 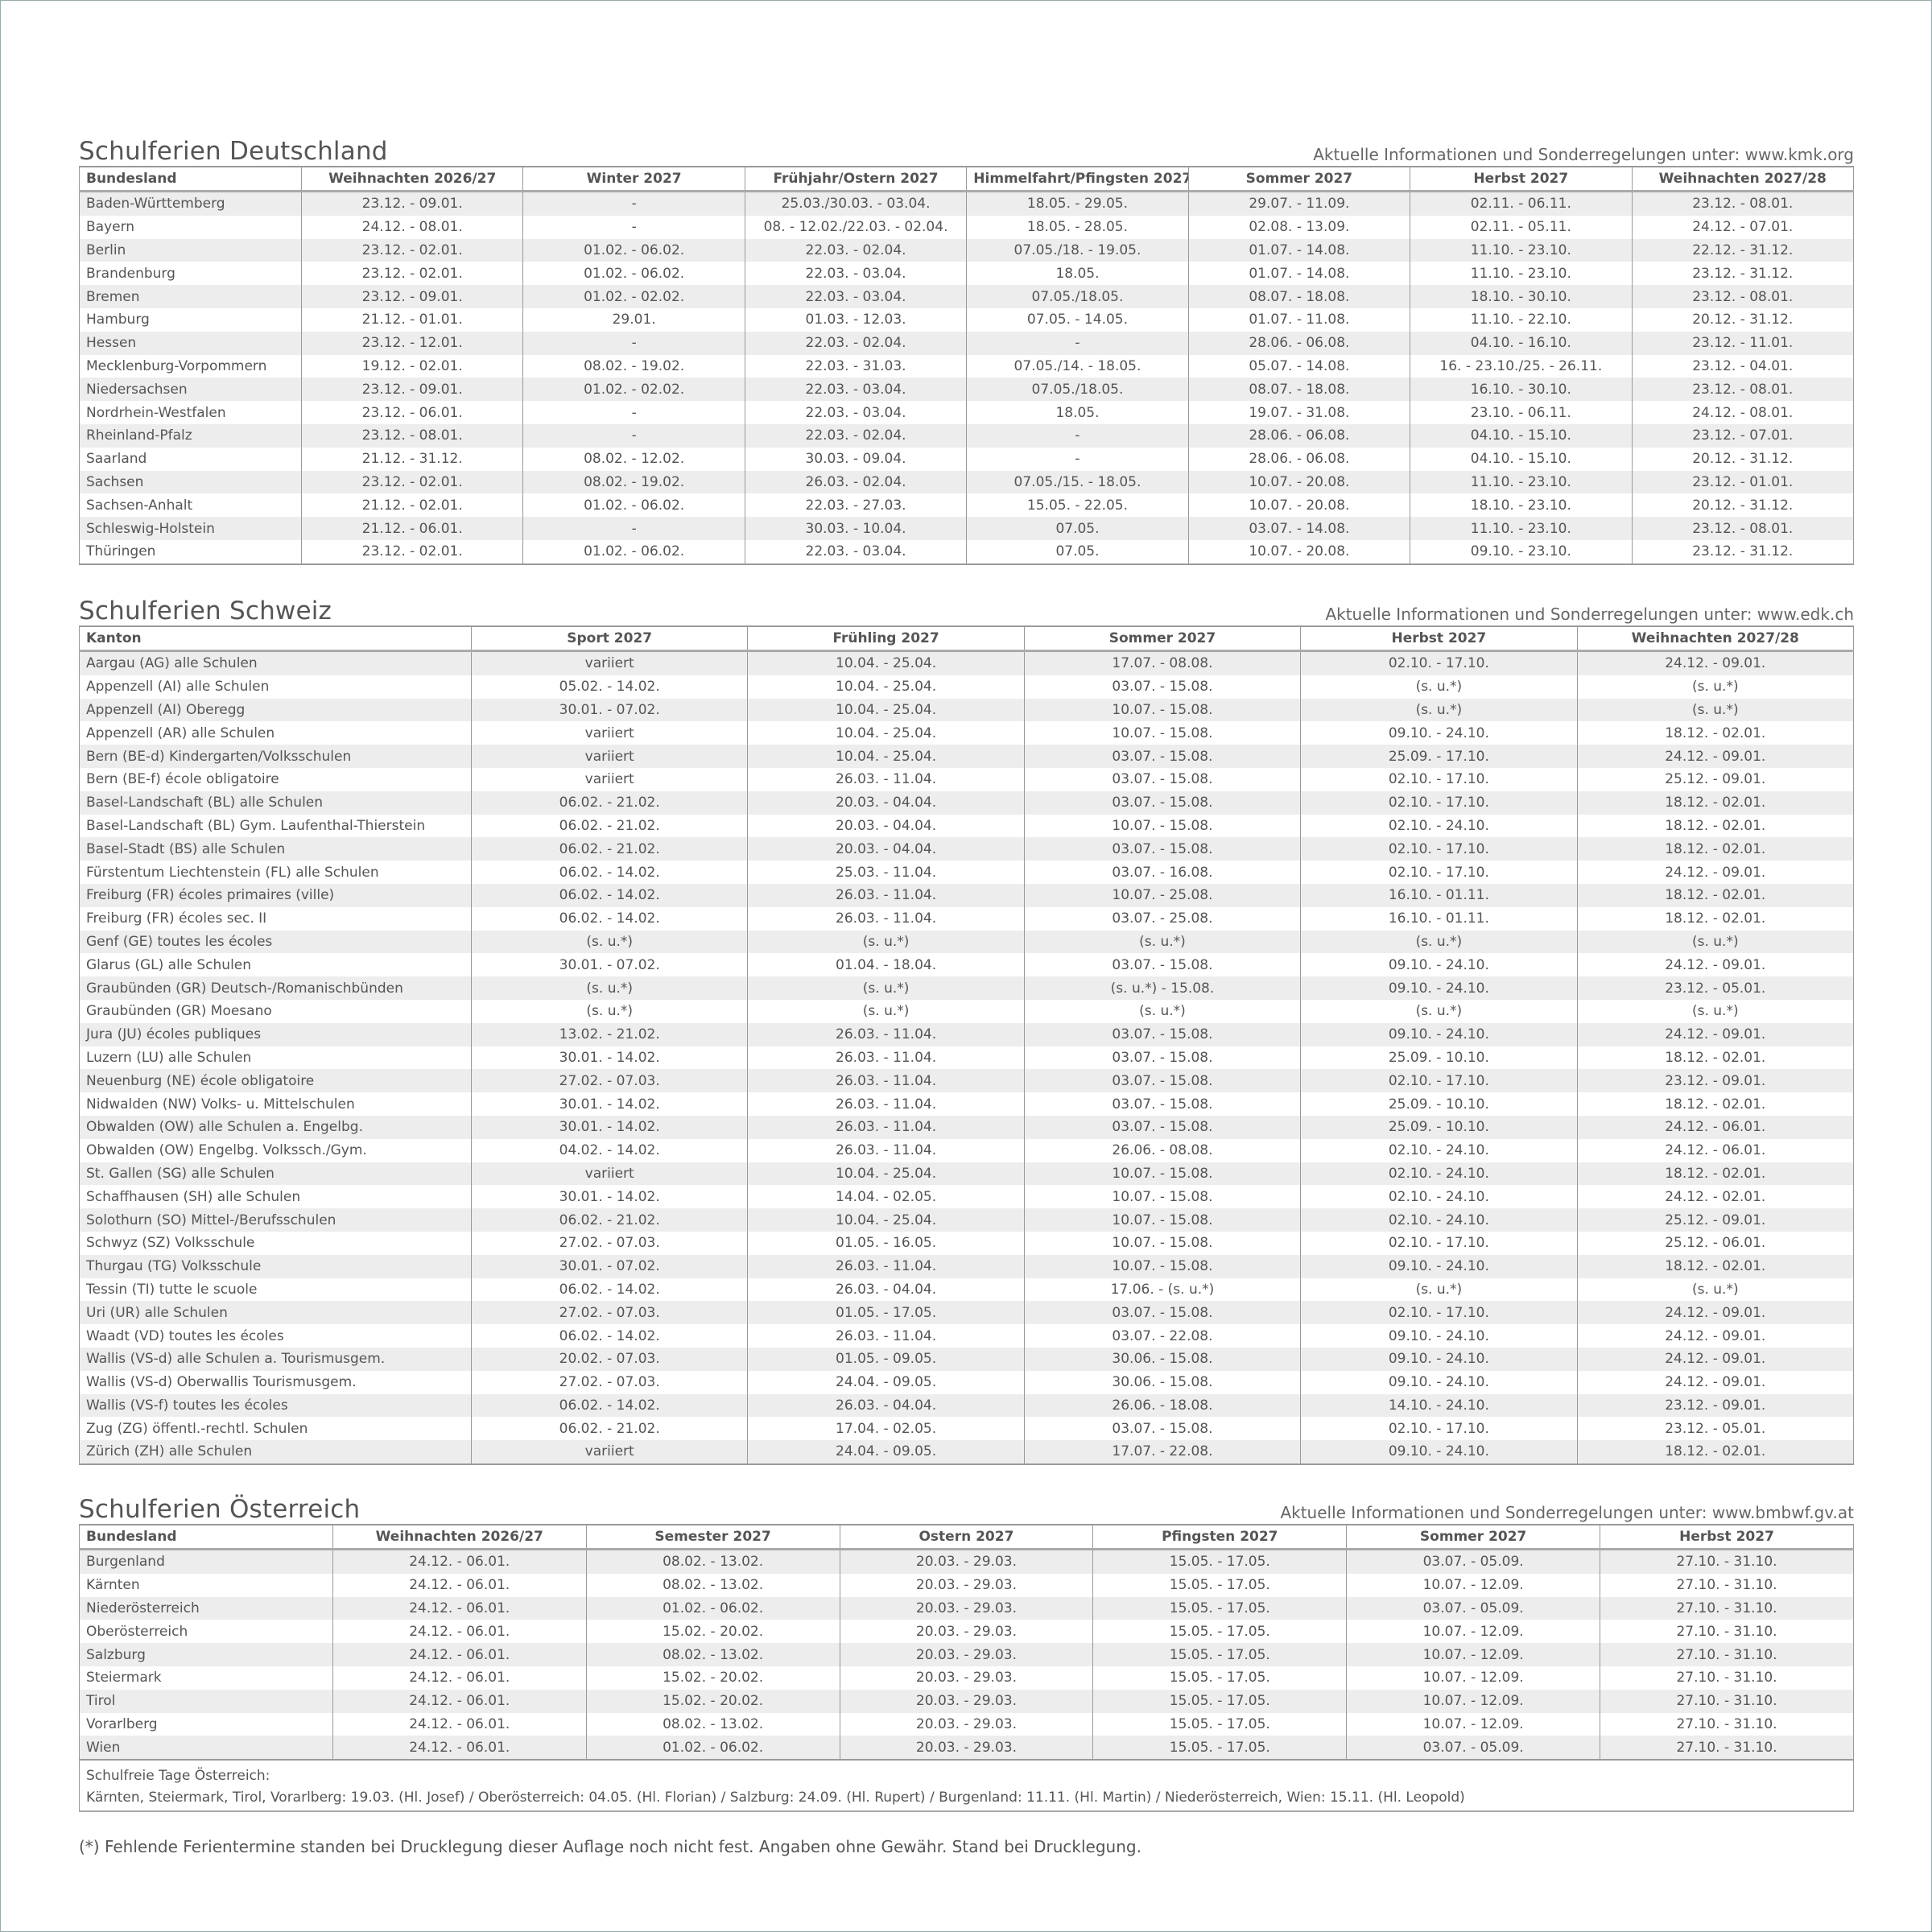 I want to click on date-range-cell: (s. u.*), so click(x=1439, y=942).